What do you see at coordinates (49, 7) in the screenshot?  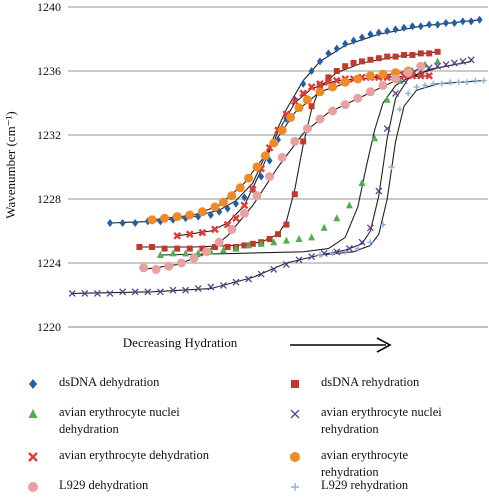 I see `y-tick-label: 1240` at bounding box center [49, 7].